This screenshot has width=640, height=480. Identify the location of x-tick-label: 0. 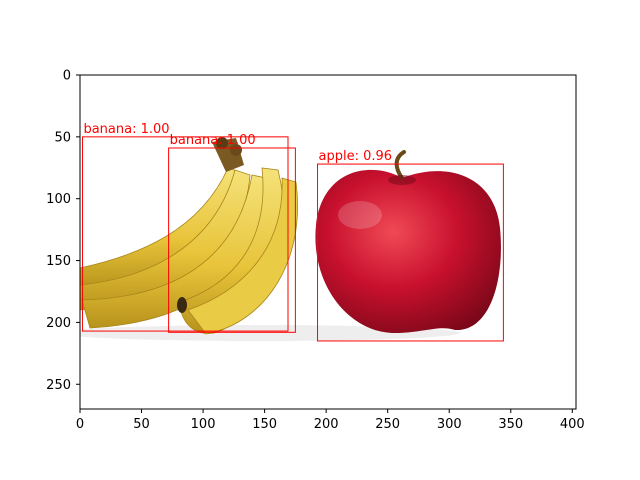
(80, 424).